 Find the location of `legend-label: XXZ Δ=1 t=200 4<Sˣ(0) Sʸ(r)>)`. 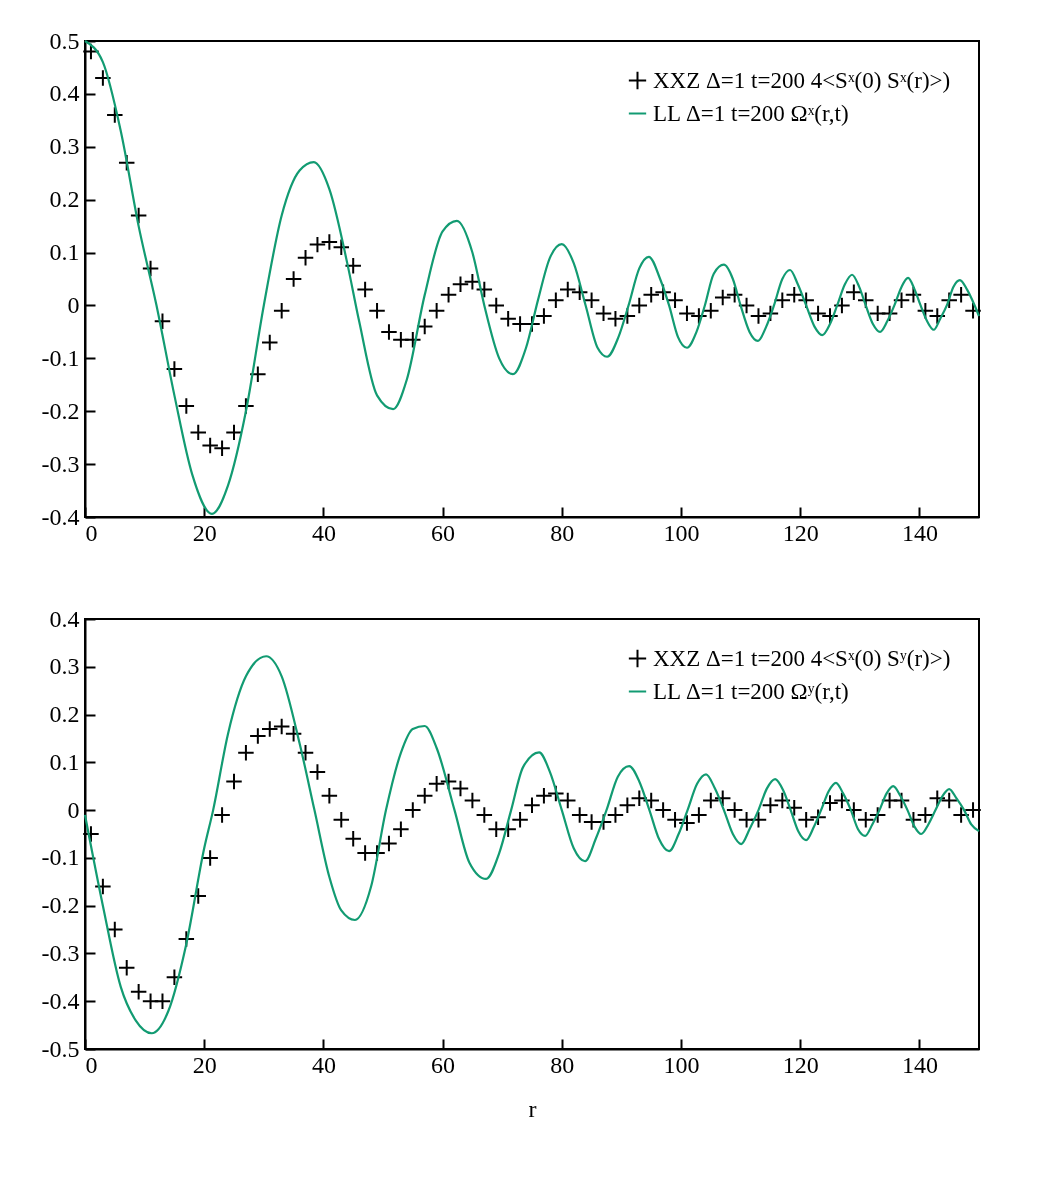

legend-label: XXZ Δ=1 t=200 4<Sˣ(0) Sʸ(r)>) is located at coordinates (802, 658).